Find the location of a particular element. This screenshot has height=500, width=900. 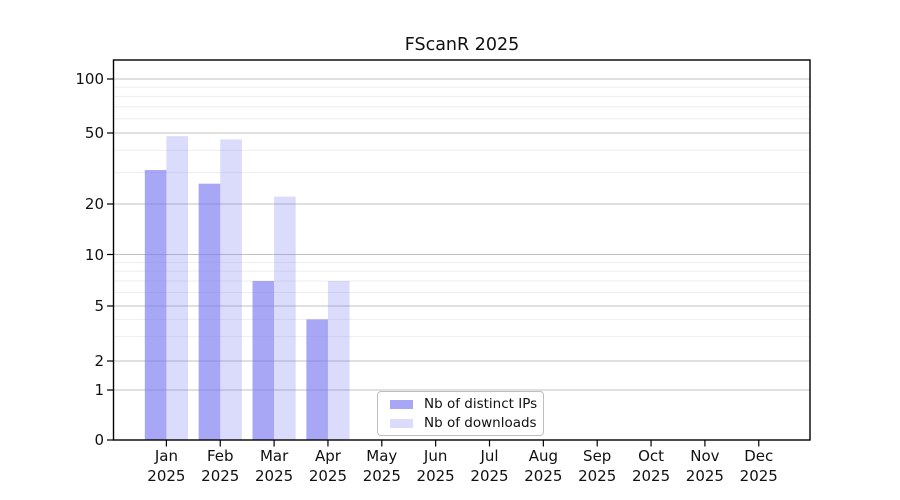

month-label: Apr is located at coordinates (327, 456).